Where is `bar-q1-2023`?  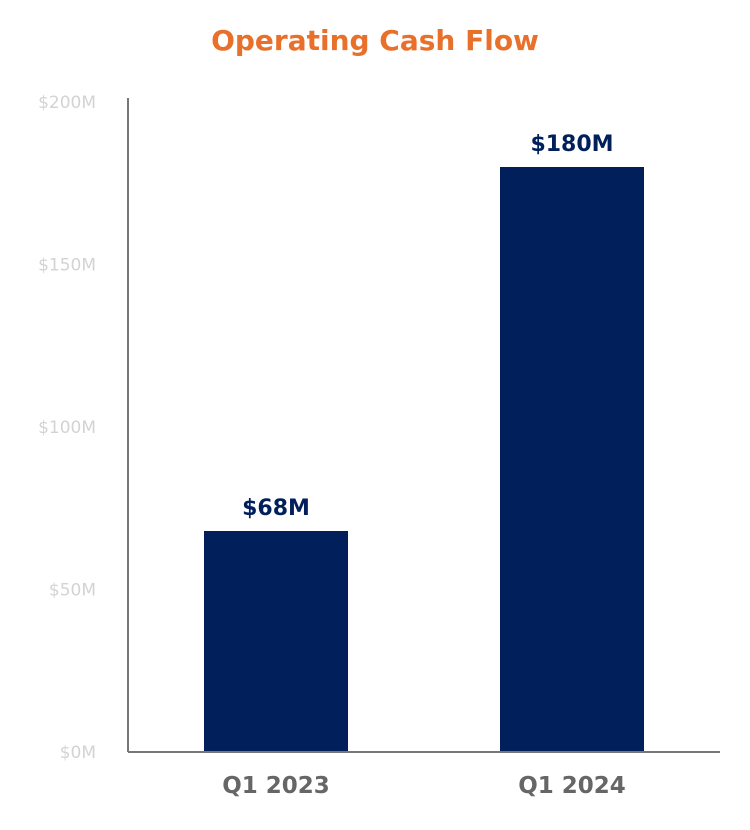
bar-q1-2023 is located at coordinates (276, 641).